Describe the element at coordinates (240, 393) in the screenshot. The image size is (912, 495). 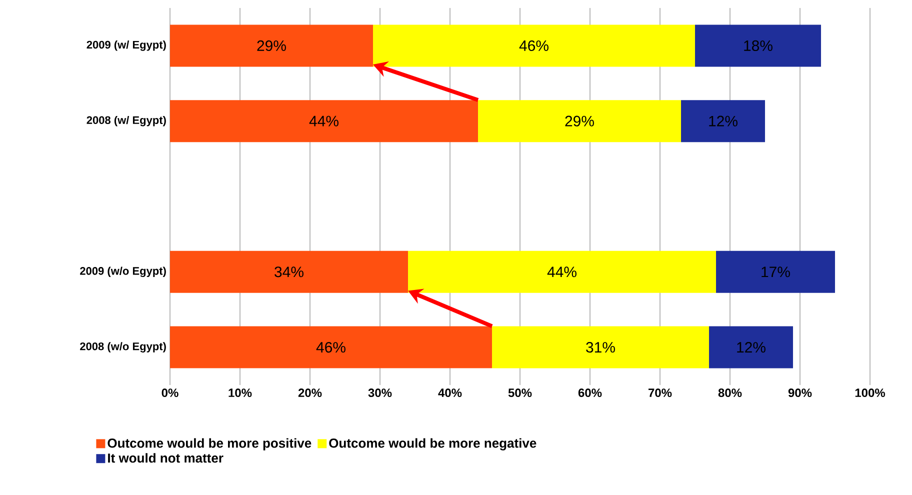
I see `x-tick-label: 10%` at that location.